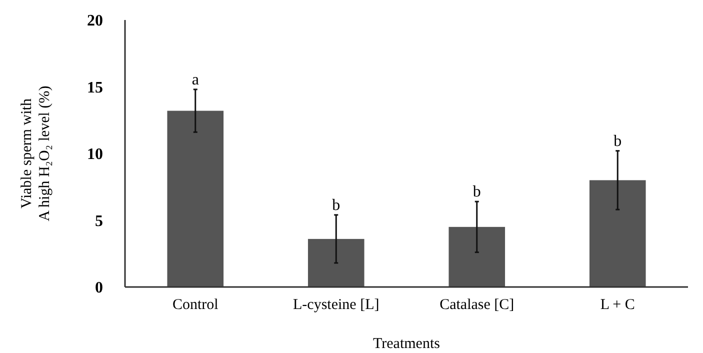 Image resolution: width=703 pixels, height=353 pixels. What do you see at coordinates (95, 155) in the screenshot?
I see `y-tick-label: 10` at bounding box center [95, 155].